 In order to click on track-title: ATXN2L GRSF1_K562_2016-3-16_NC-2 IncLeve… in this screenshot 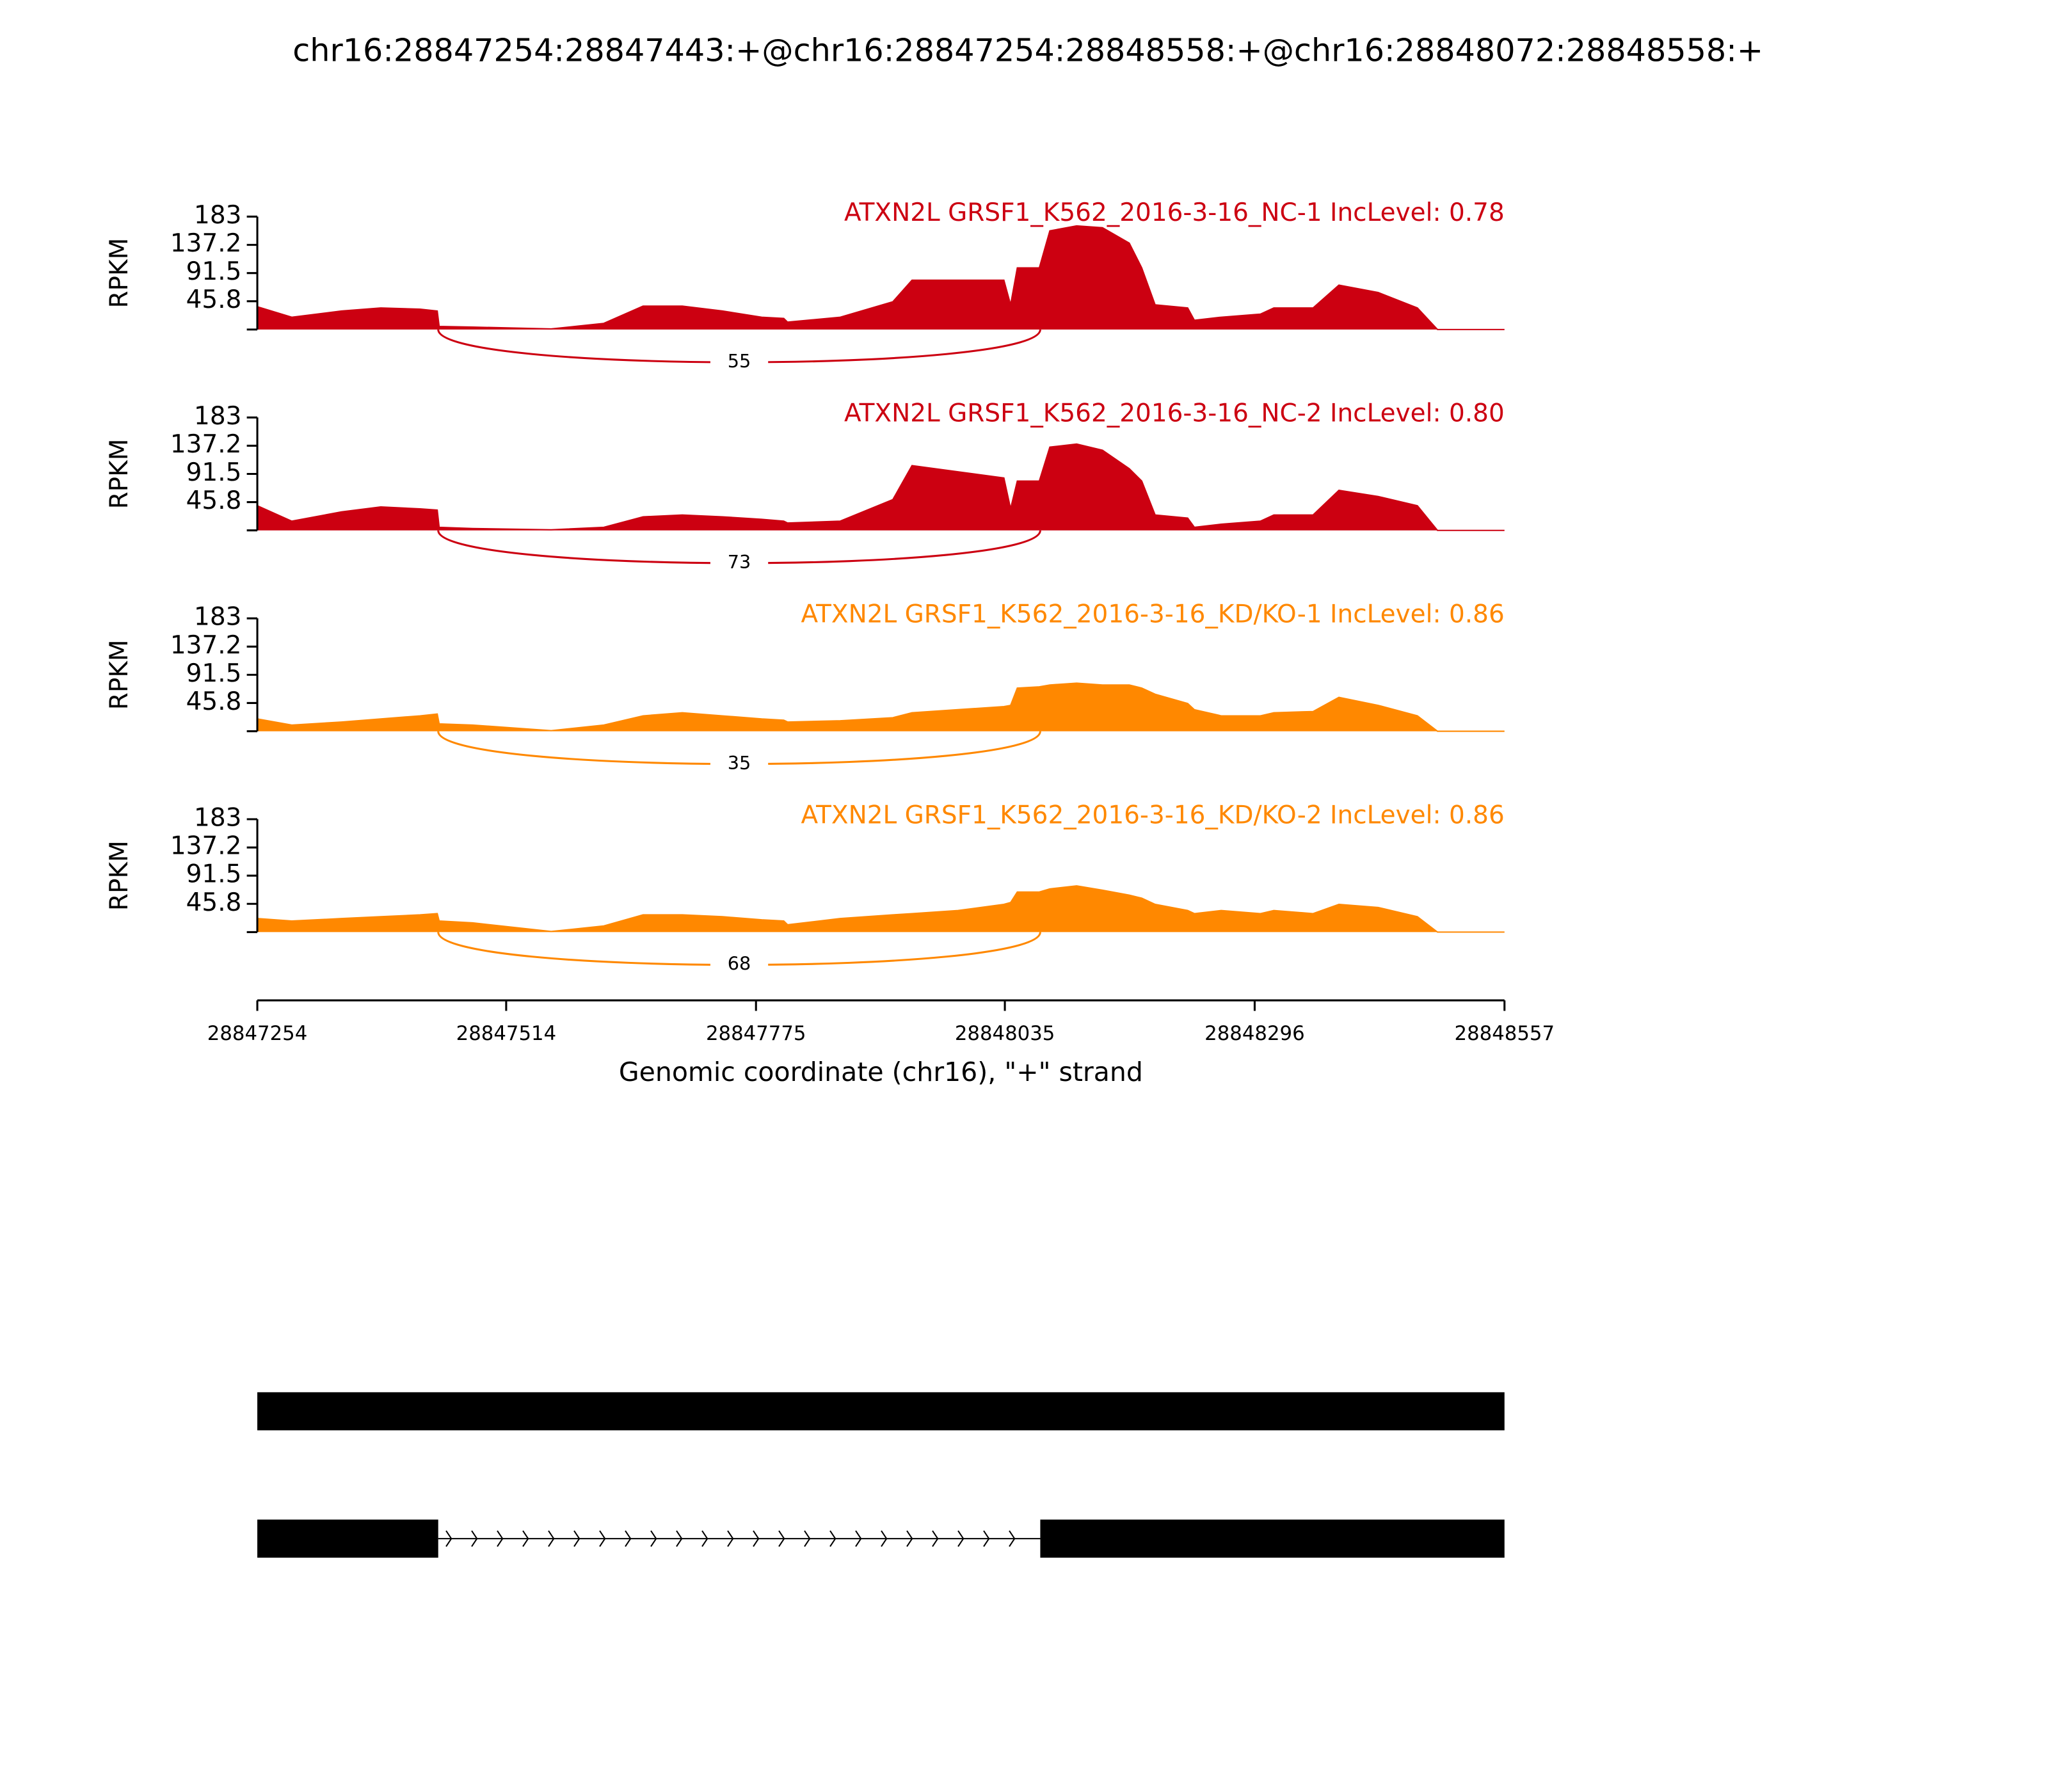, I will do `click(1174, 413)`.